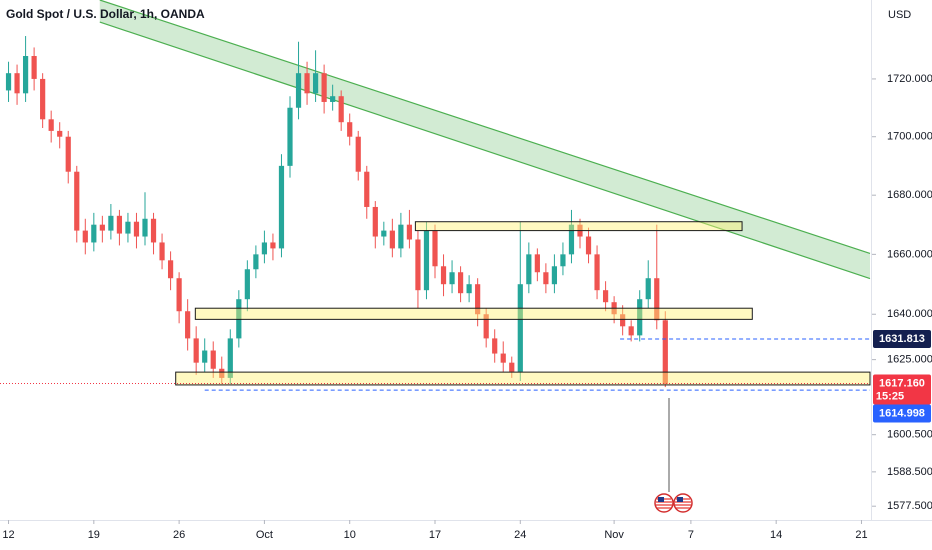  I want to click on x-tick-label: 19, so click(94, 535).